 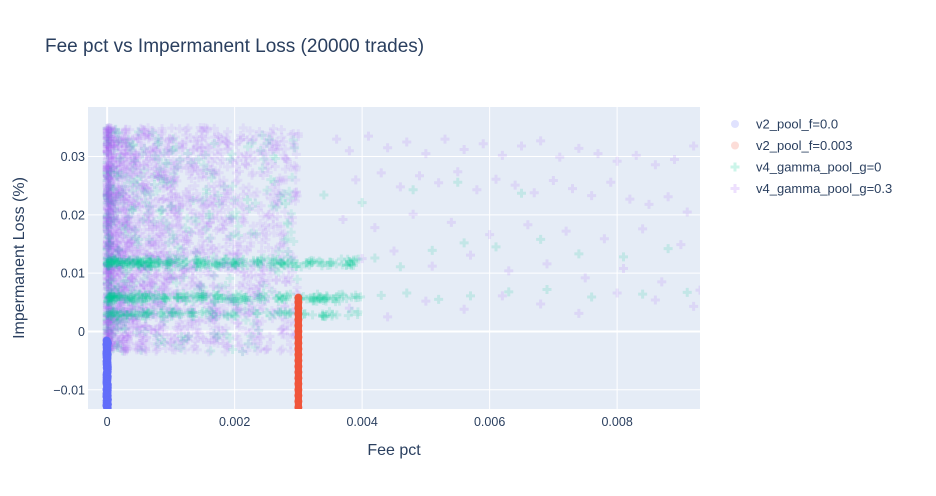 What do you see at coordinates (797, 124) in the screenshot?
I see `legend-item-label: v2_pool_f=0.0` at bounding box center [797, 124].